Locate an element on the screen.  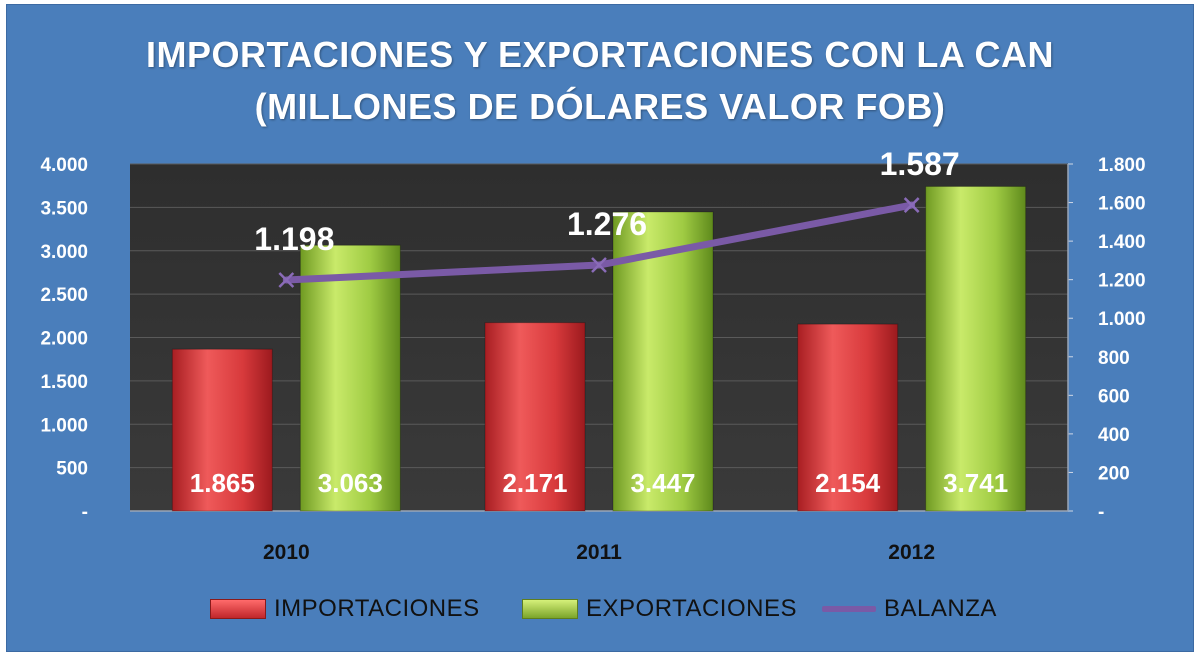
bar-label-exportaciones-2011: 3.447 is located at coordinates (662, 483).